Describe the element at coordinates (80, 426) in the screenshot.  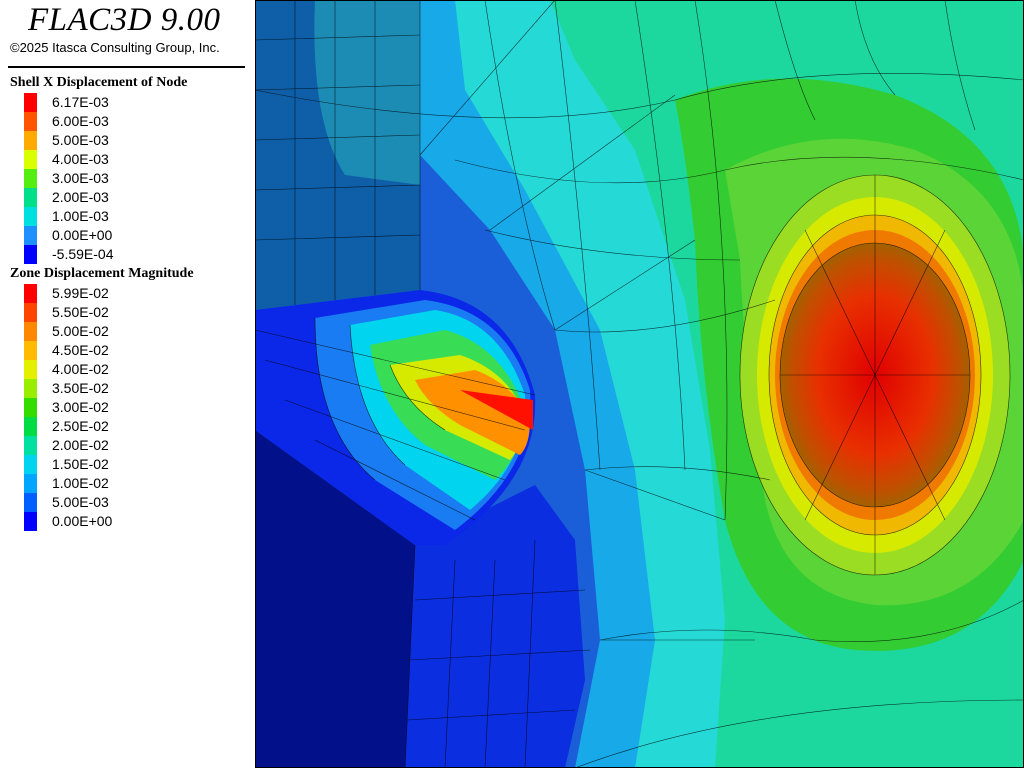
I see `zone-legend-label: 2.50E-02` at that location.